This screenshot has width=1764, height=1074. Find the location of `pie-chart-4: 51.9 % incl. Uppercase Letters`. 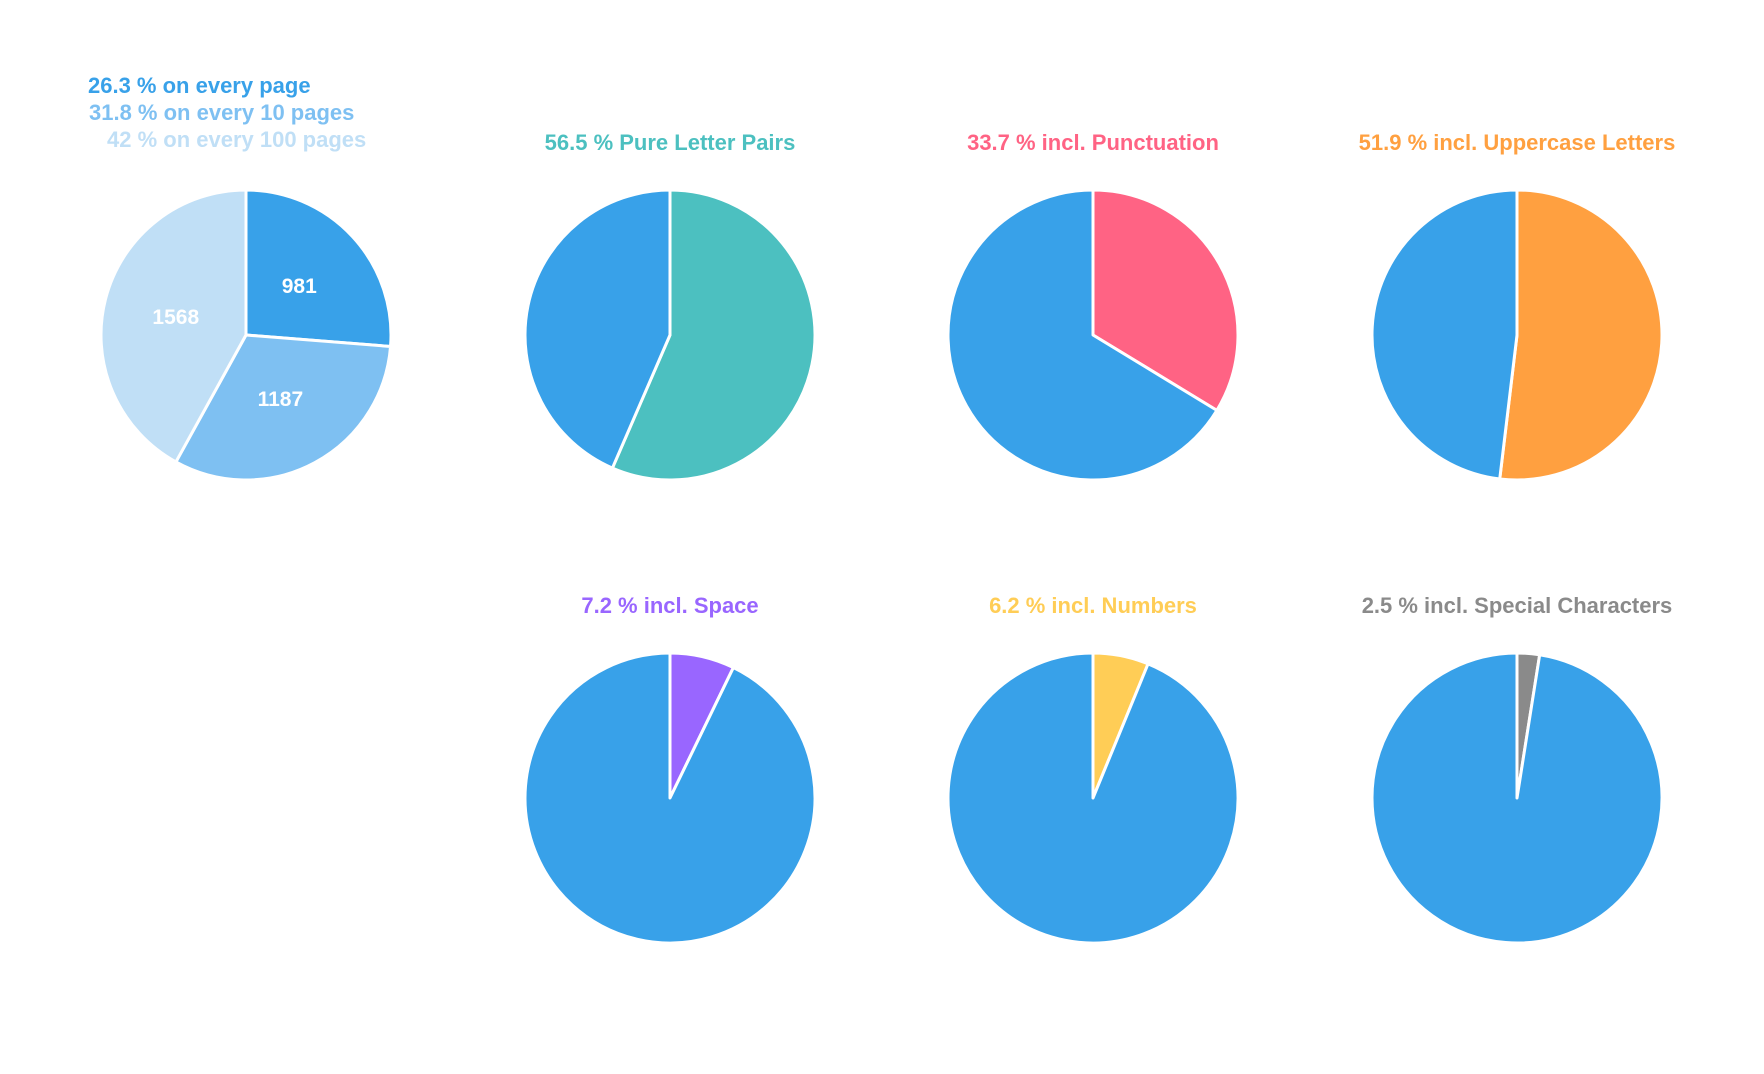

pie-chart-4: 51.9 % incl. Uppercase Letters is located at coordinates (1517, 306).